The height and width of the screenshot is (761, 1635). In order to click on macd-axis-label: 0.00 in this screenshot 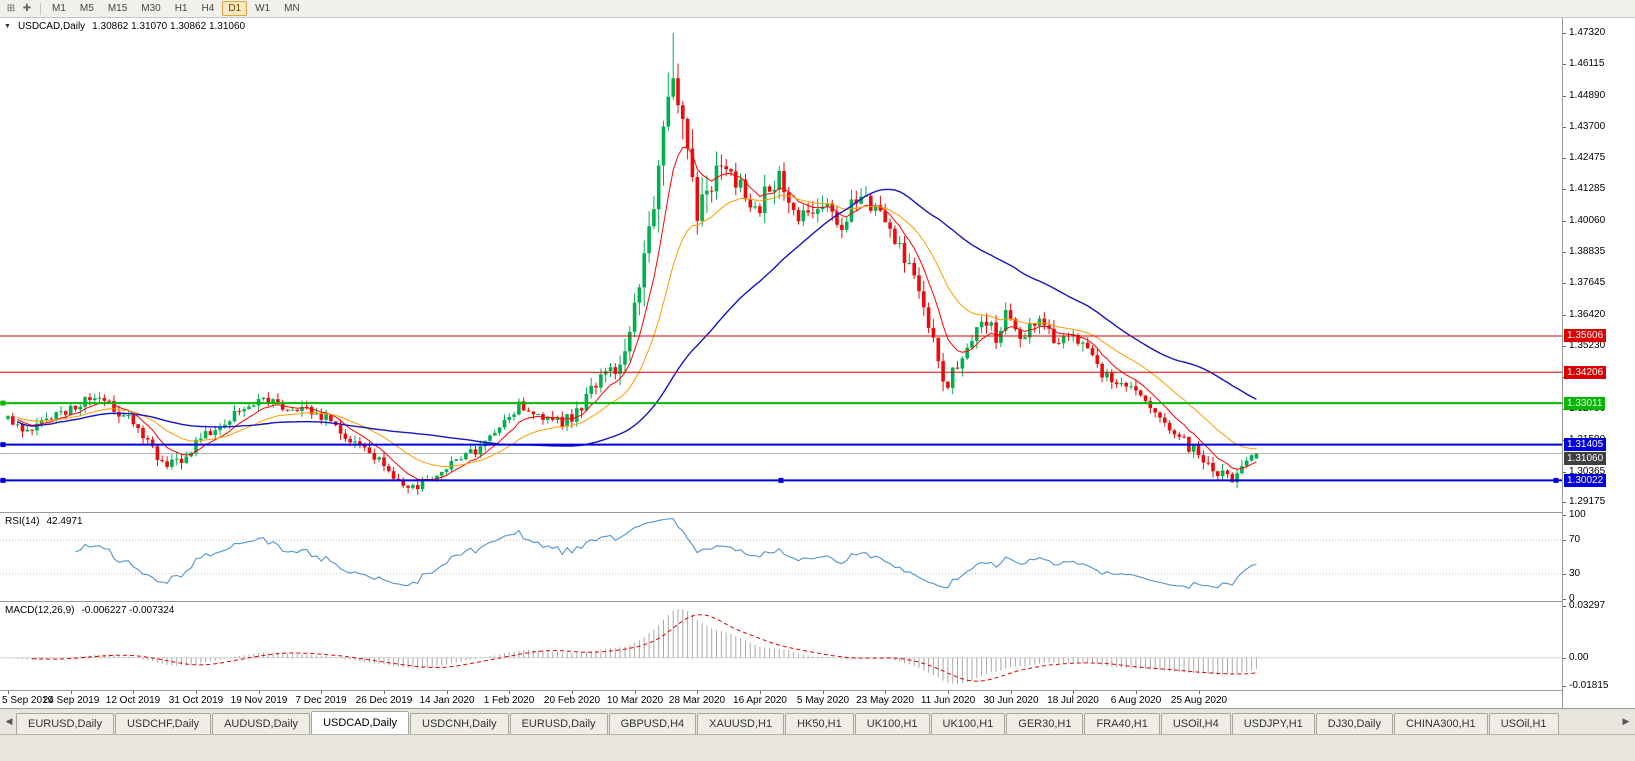, I will do `click(1579, 657)`.